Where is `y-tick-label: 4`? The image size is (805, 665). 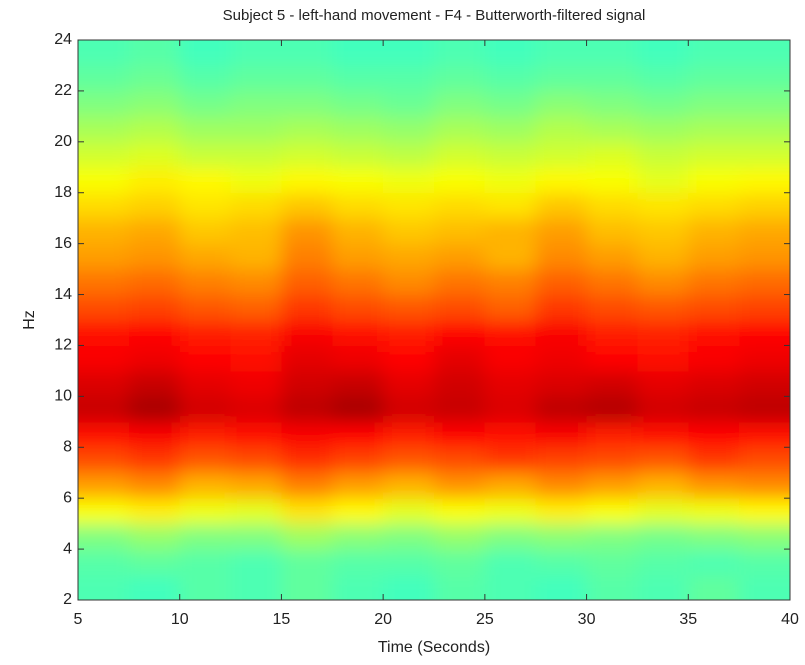
y-tick-label: 4 is located at coordinates (67, 548).